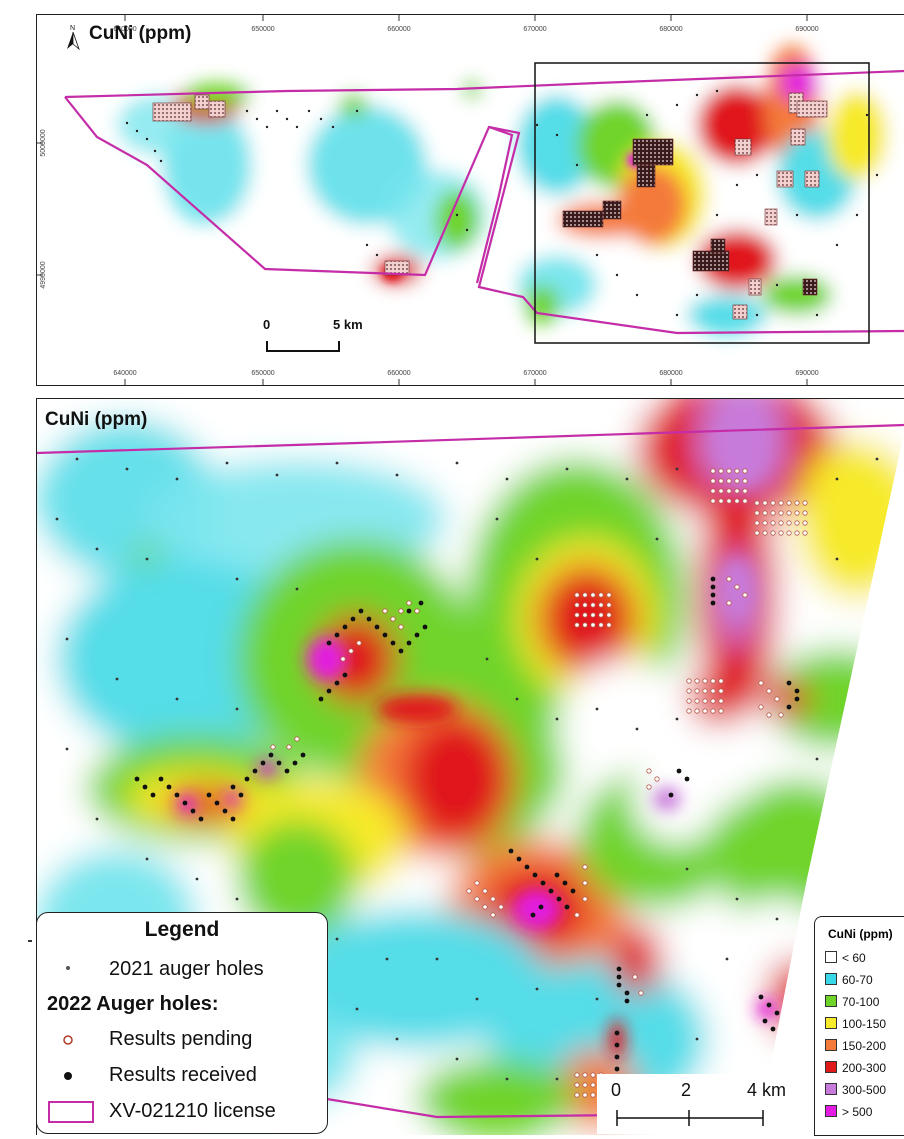  What do you see at coordinates (182, 929) in the screenshot?
I see `legend-title: Legend` at bounding box center [182, 929].